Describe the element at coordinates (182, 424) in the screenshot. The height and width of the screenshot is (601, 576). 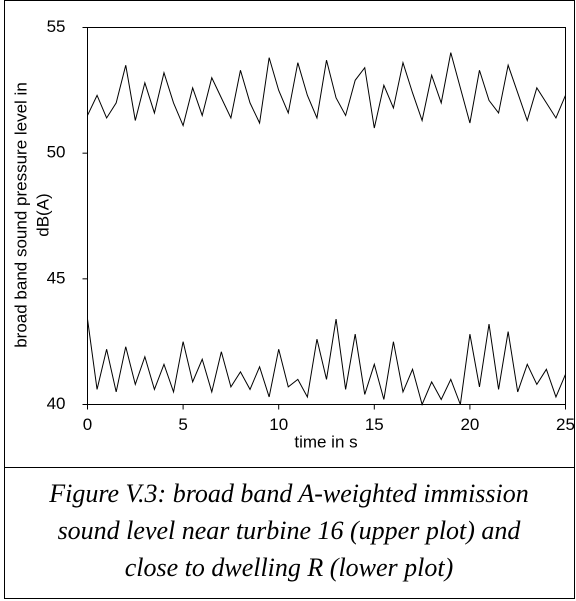
I see `x-tick-label: 5` at that location.